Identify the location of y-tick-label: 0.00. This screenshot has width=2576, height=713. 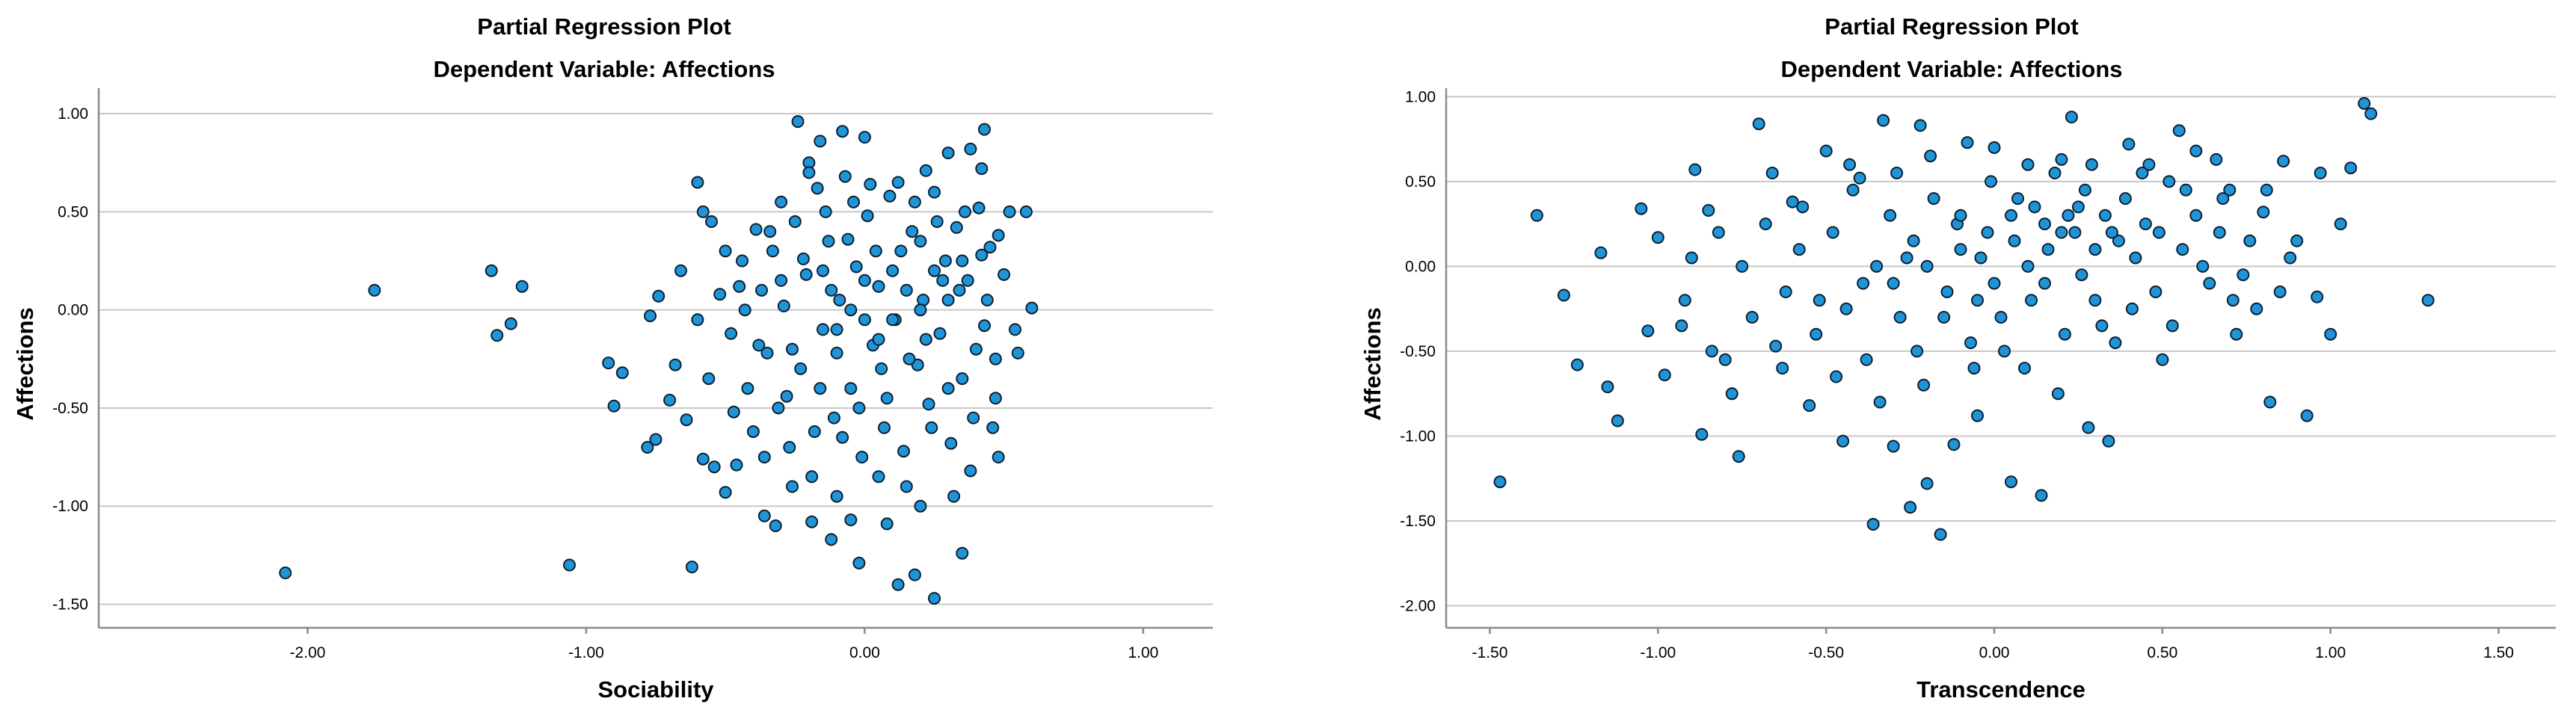
(73, 310).